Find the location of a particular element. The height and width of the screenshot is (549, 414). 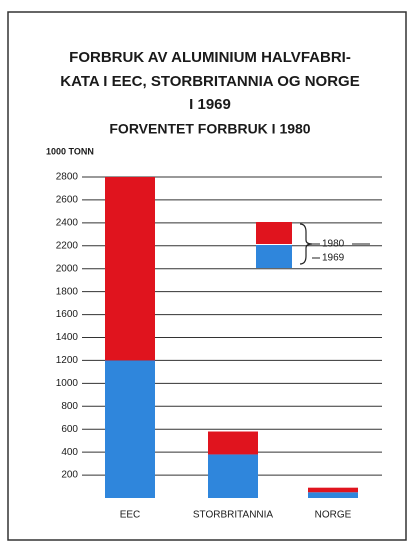

y-tick-label: 2600 is located at coordinates (67, 200).